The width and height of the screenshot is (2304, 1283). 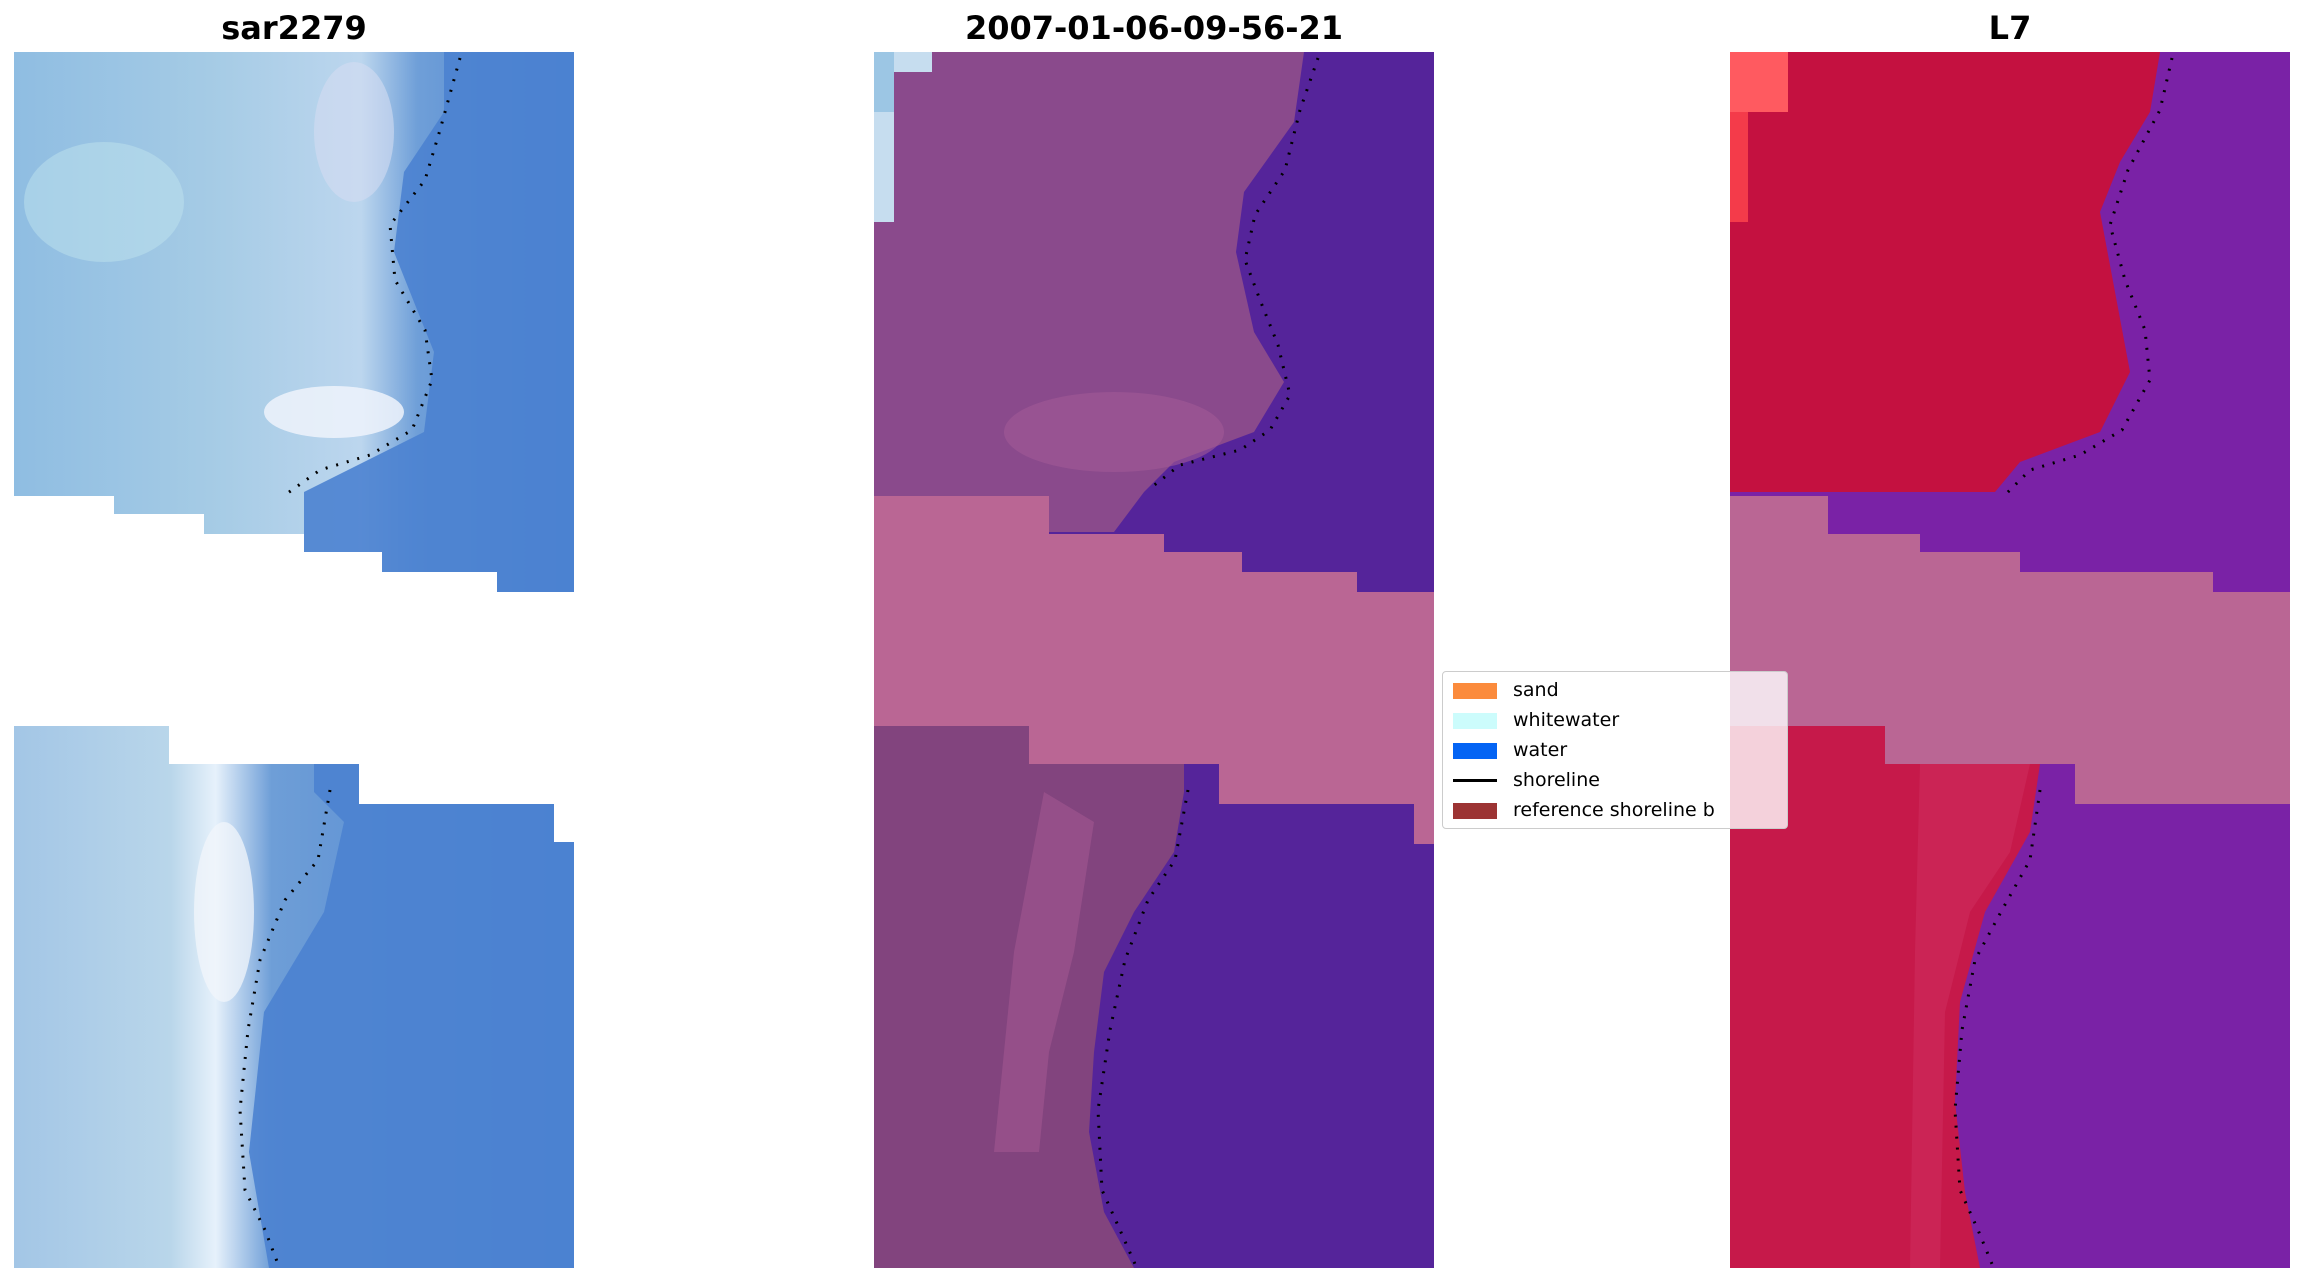 What do you see at coordinates (1154, 670) in the screenshot?
I see `no-data-band` at bounding box center [1154, 670].